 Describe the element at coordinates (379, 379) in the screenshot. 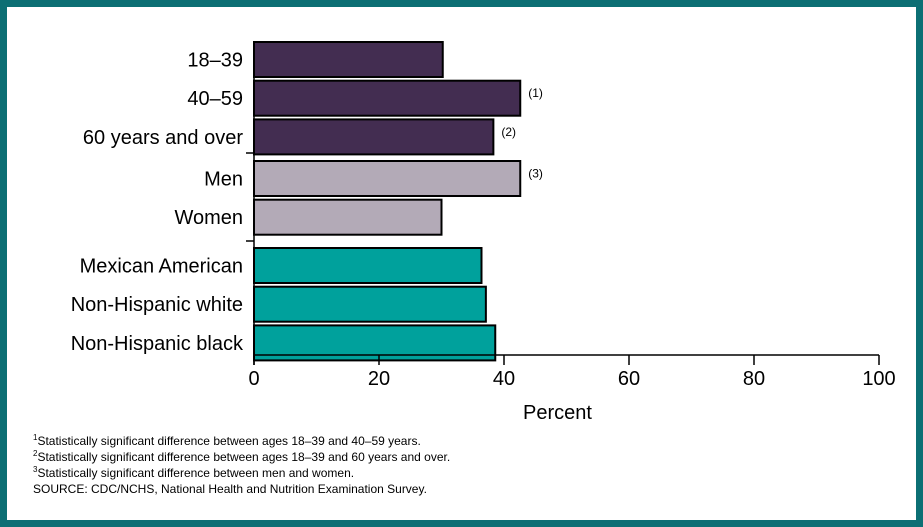

I see `x-tick-label: 20` at that location.